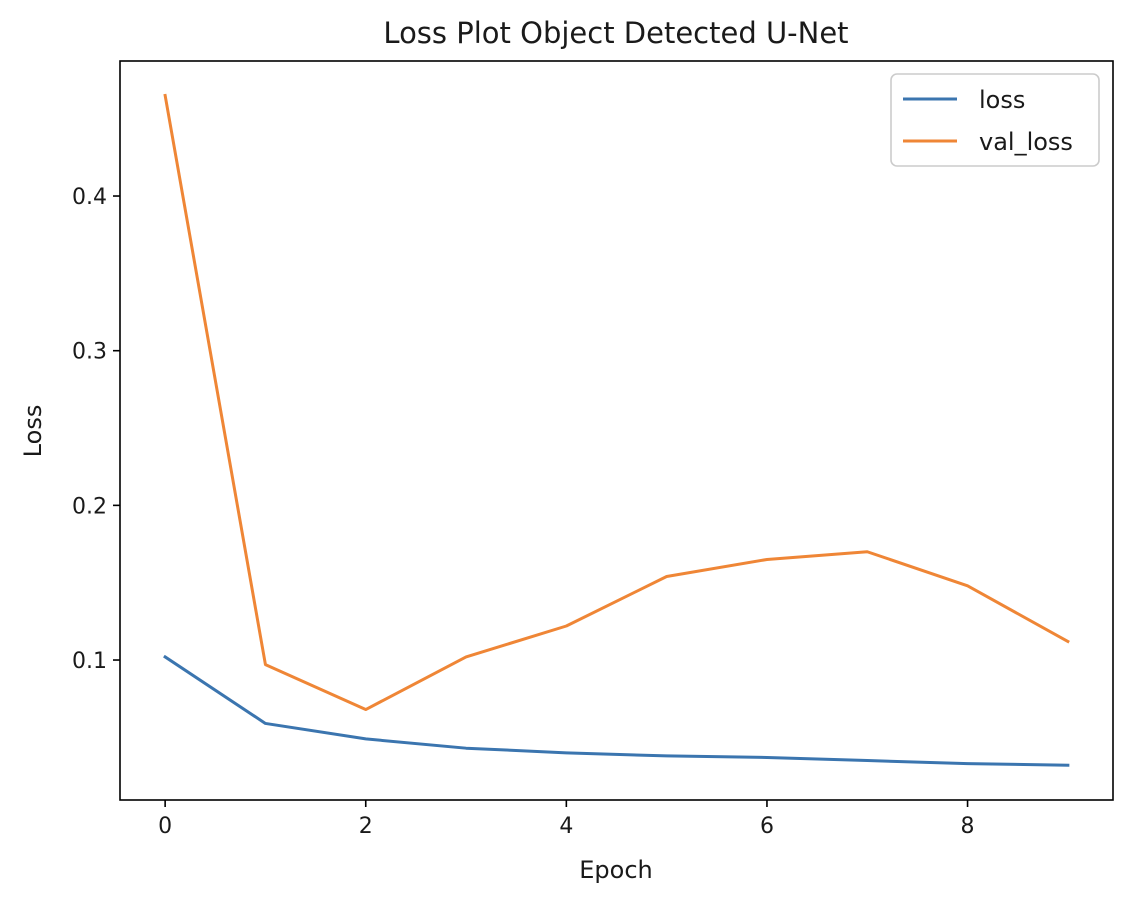  Describe the element at coordinates (89, 506) in the screenshot. I see `y-tick-label: 0.2` at that location.